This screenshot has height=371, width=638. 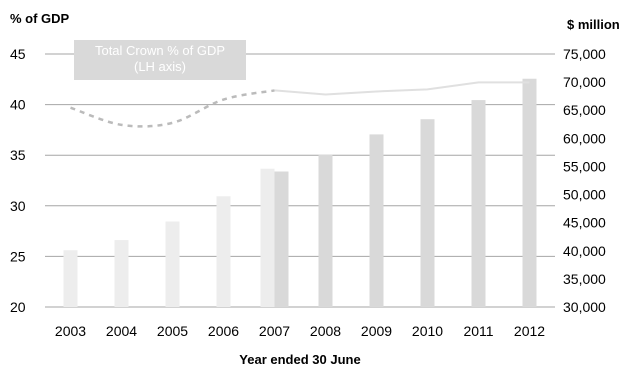 I want to click on right-tick-label: 65,000, so click(x=584, y=110).